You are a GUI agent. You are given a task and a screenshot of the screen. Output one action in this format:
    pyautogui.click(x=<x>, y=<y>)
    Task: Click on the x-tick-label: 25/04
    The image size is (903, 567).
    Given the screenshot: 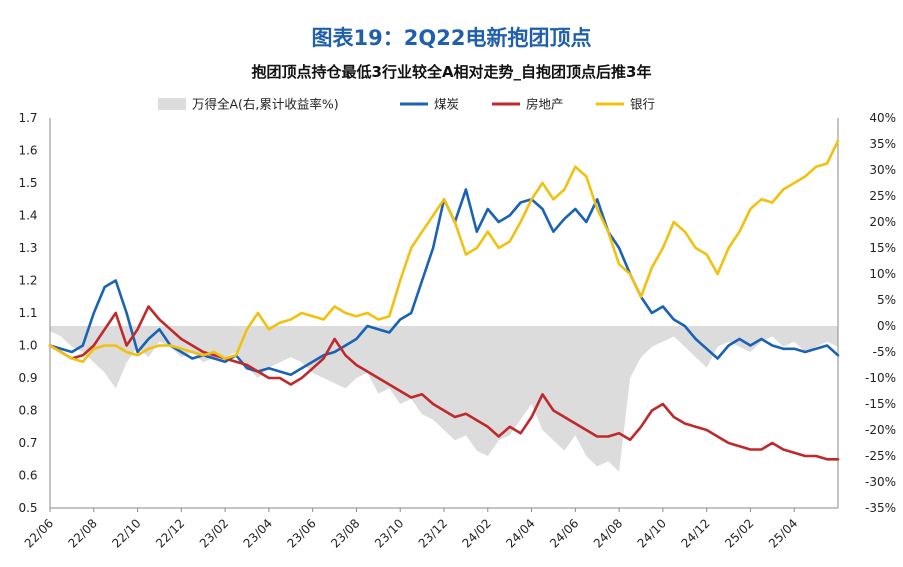 What is the action you would take?
    pyautogui.click(x=783, y=533)
    